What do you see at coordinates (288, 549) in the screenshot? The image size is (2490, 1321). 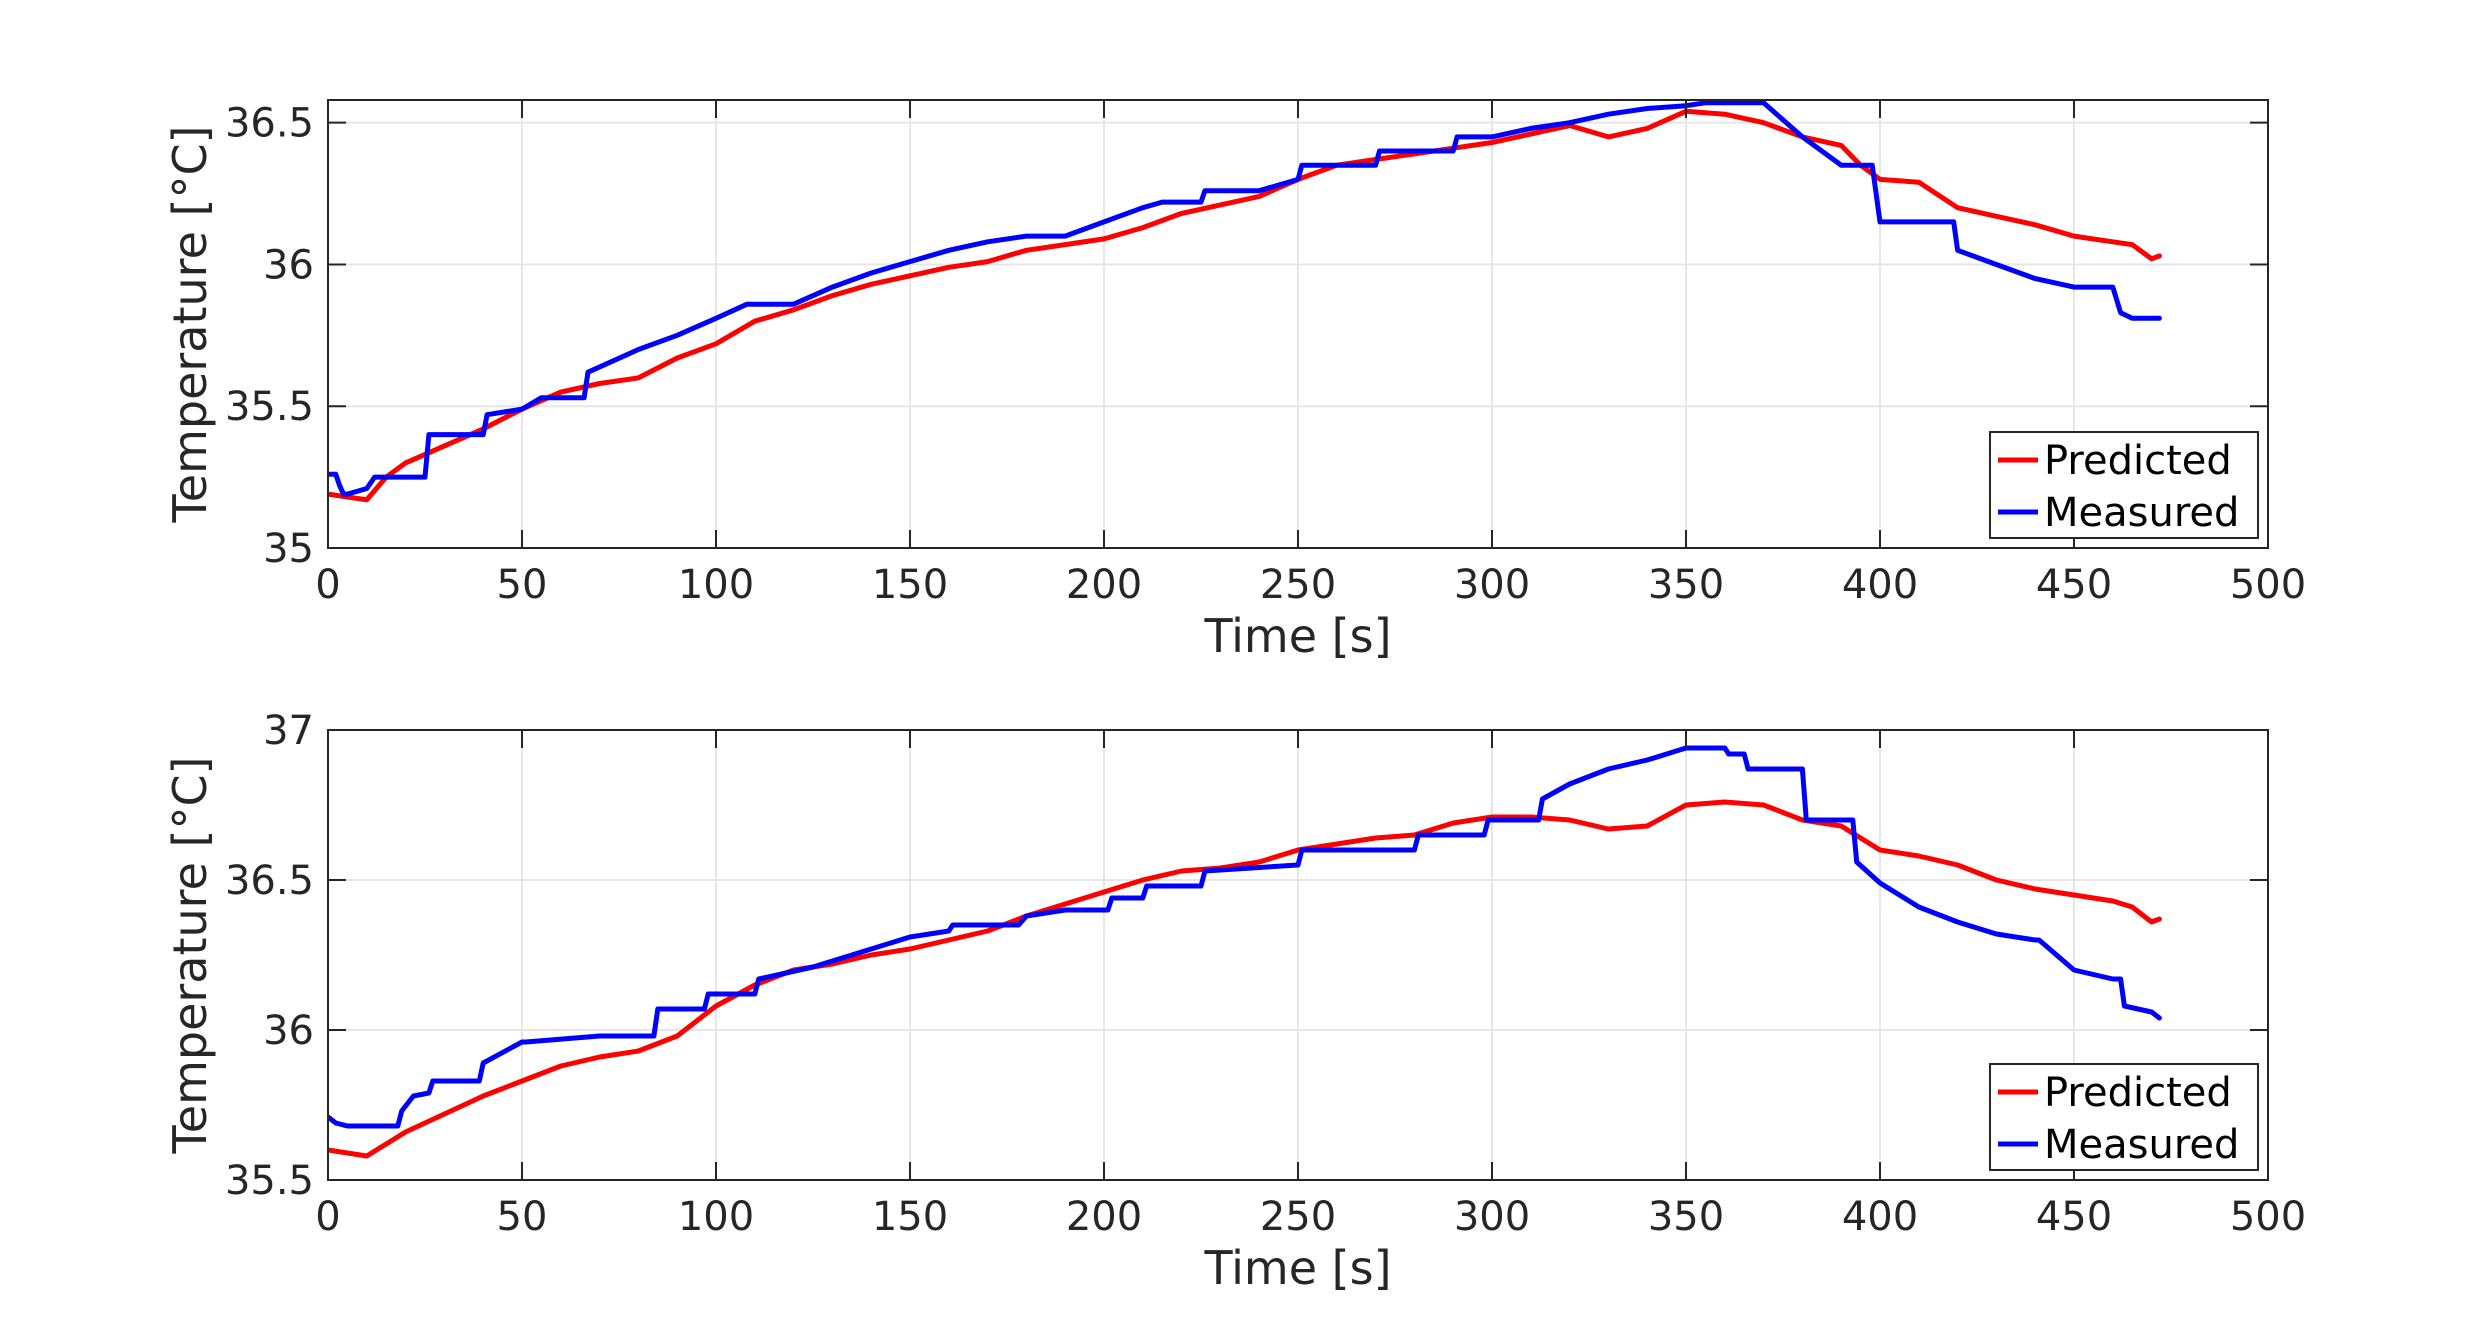 I see `y-tick-label: 35` at bounding box center [288, 549].